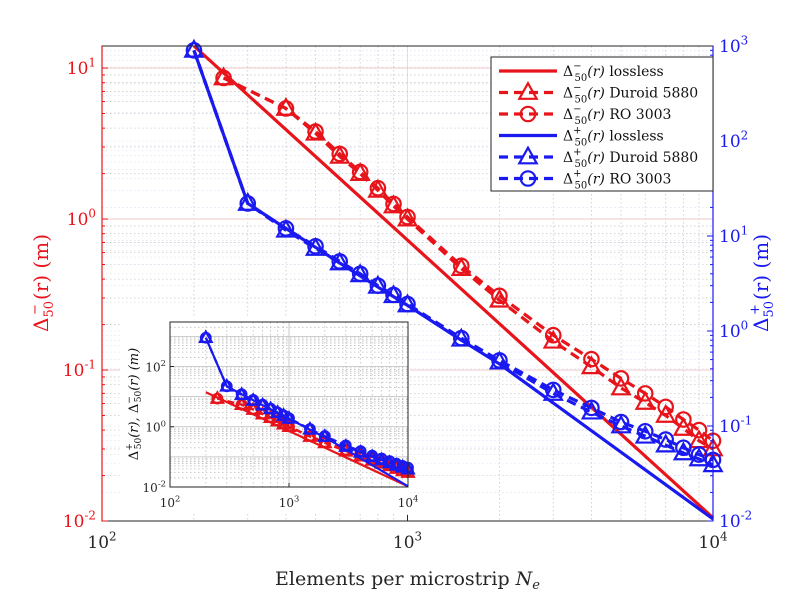  What do you see at coordinates (407, 541) in the screenshot?
I see `x-tick-label: 10³` at bounding box center [407, 541].